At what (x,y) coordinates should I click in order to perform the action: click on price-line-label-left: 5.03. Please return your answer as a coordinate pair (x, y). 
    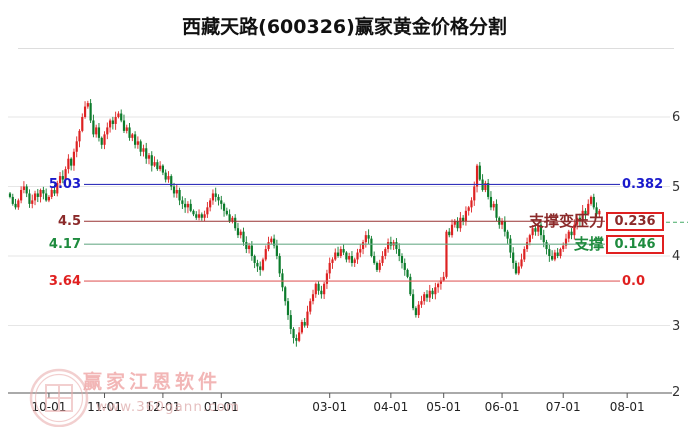
    Looking at the image, I should click on (64, 184).